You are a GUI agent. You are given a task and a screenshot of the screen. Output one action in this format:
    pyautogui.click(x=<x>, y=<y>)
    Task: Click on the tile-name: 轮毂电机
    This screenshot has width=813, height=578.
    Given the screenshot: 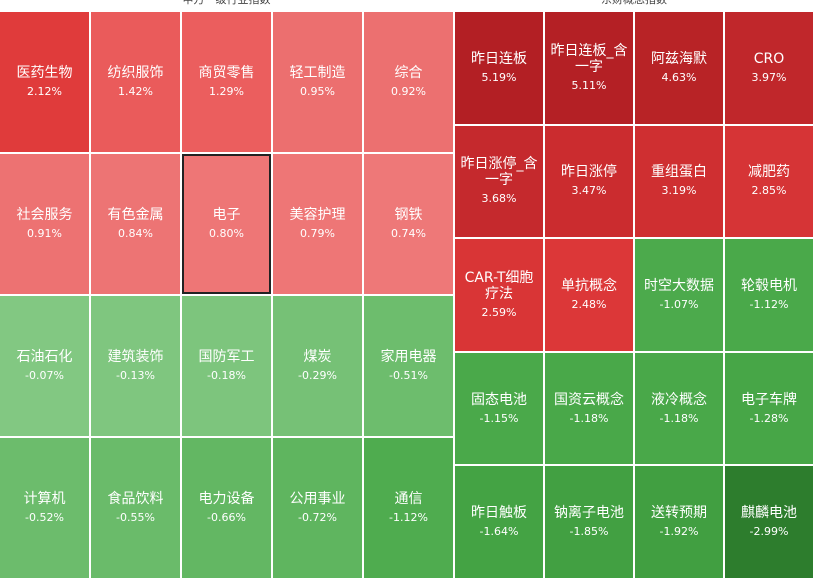 What is the action you would take?
    pyautogui.click(x=769, y=285)
    